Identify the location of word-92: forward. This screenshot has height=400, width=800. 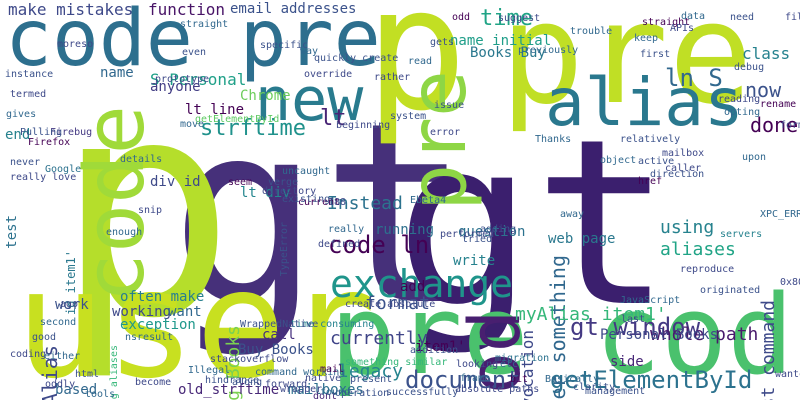
(286, 384).